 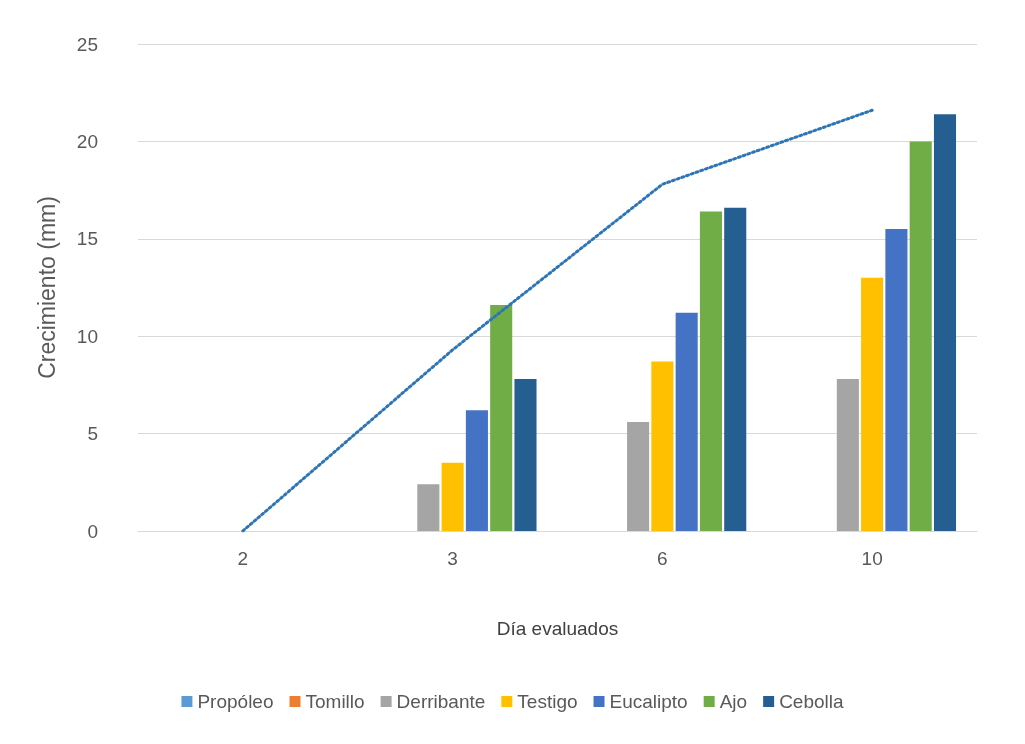 What do you see at coordinates (235, 701) in the screenshot?
I see `legend-label: Propóleo` at bounding box center [235, 701].